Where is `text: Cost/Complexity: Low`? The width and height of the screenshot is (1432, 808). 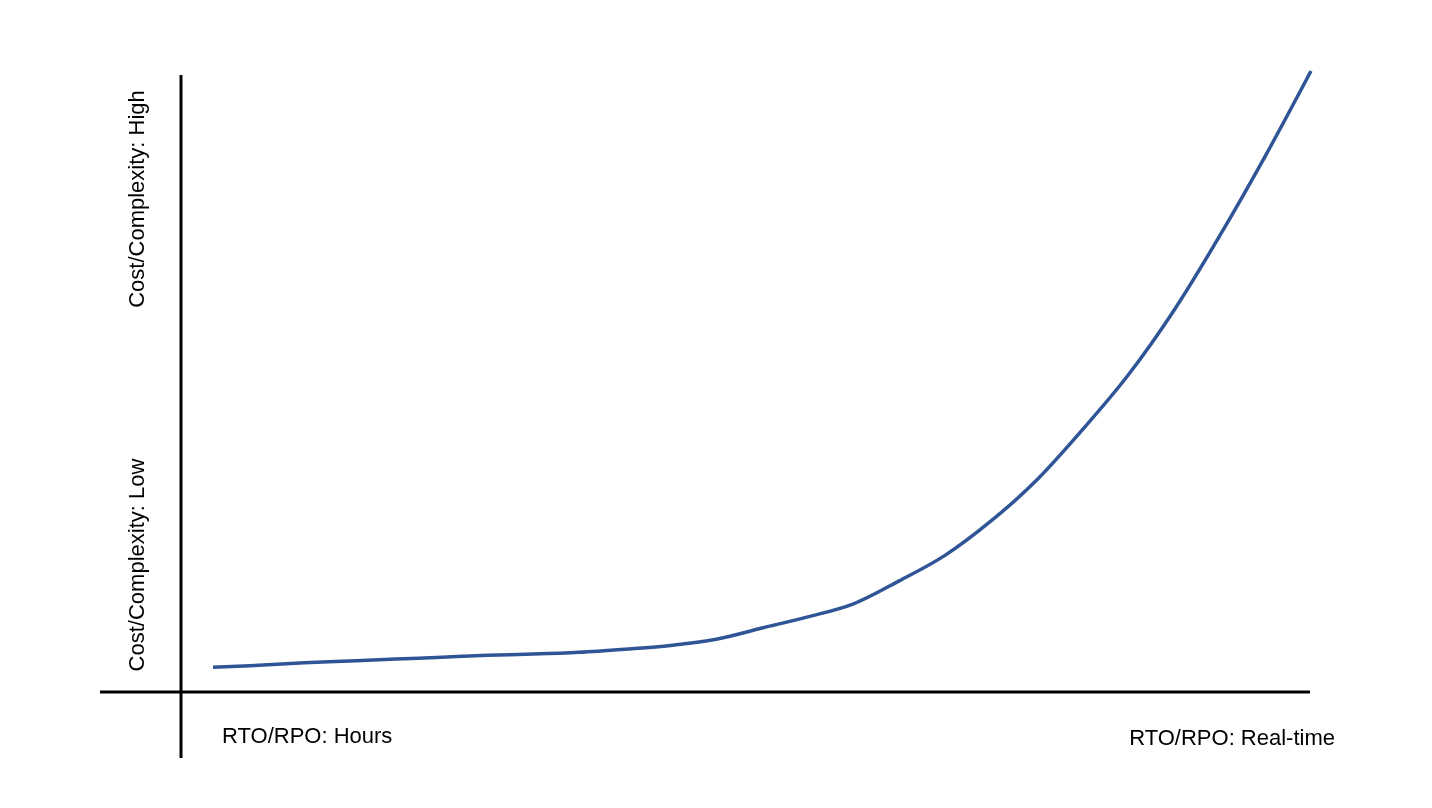
text: Cost/Complexity: Low is located at coordinates (136, 565).